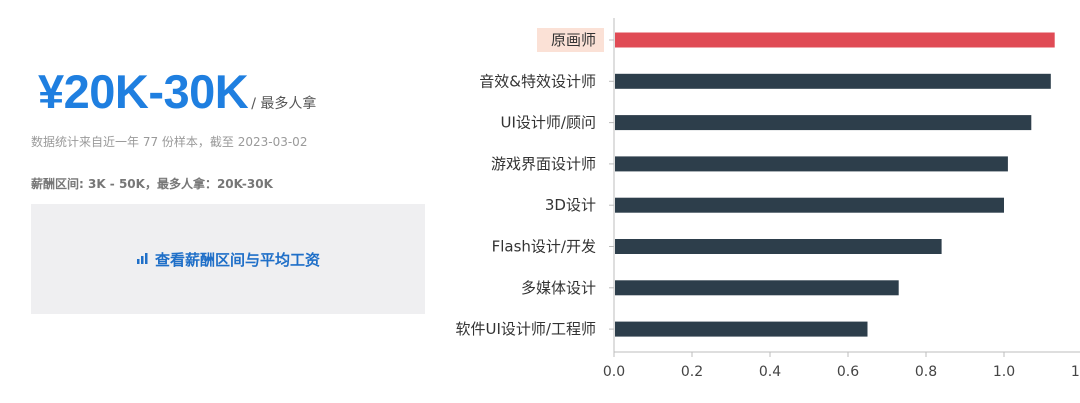 The image size is (1080, 403). Describe the element at coordinates (848, 372) in the screenshot. I see `x-tick-label: 0.6` at that location.